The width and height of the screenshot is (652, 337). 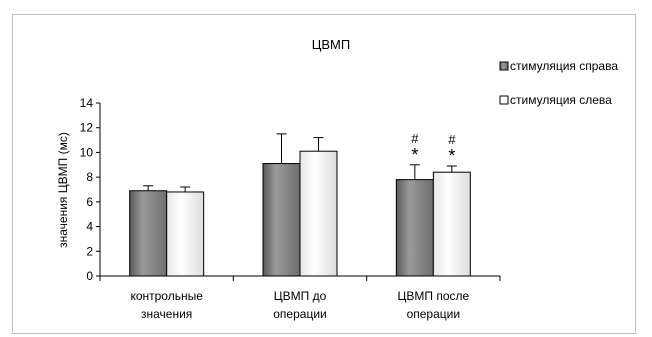 I want to click on x-tick-label-line: значения, so click(x=166, y=314).